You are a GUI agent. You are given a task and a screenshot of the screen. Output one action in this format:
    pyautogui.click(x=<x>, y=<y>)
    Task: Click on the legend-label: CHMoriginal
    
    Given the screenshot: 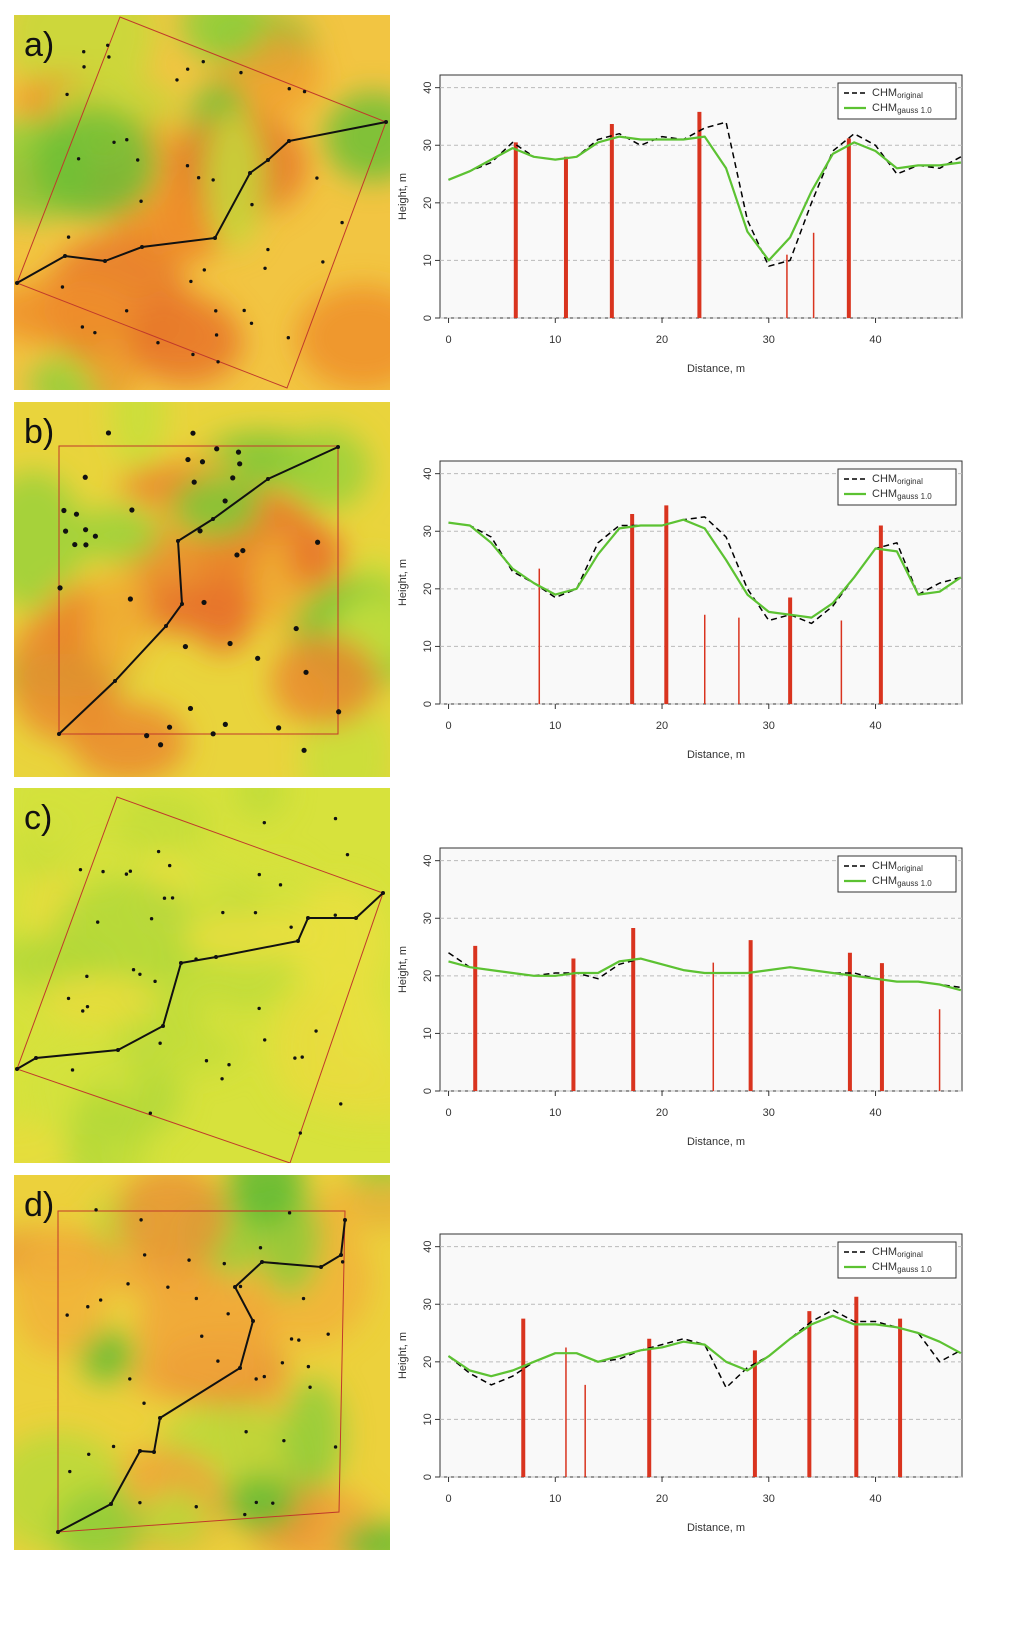 What is the action you would take?
    pyautogui.click(x=897, y=1252)
    